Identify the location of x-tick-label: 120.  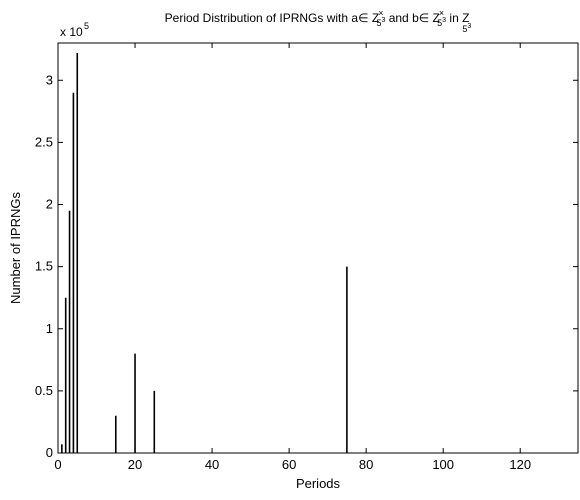
(520, 464).